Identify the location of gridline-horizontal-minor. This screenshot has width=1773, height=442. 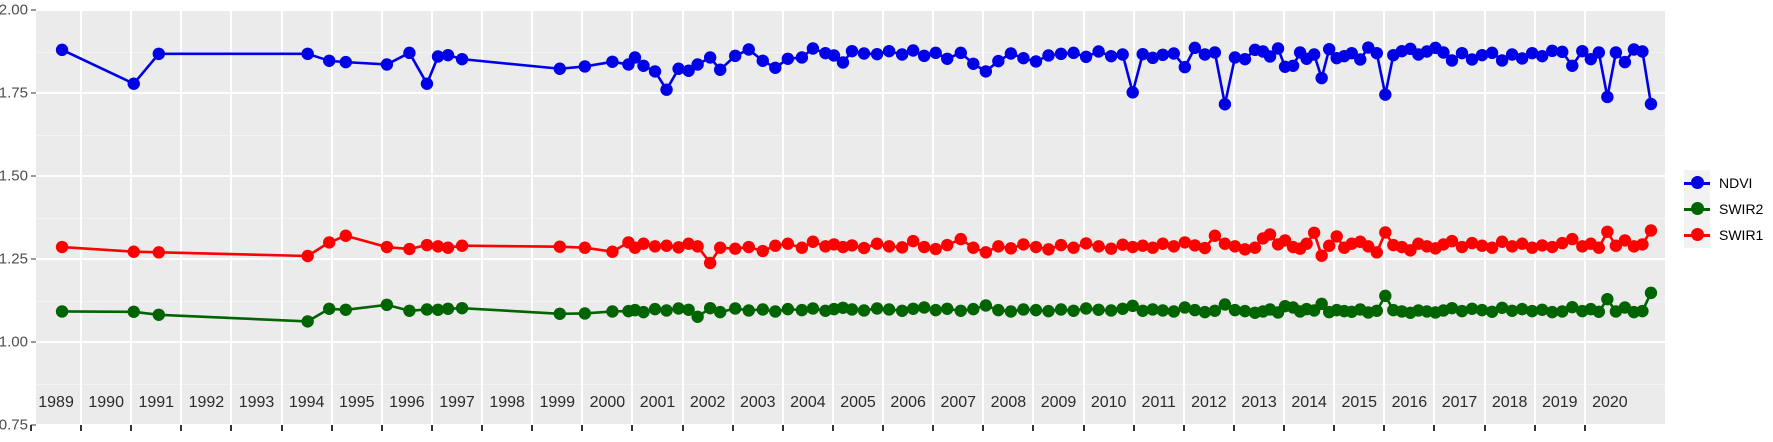
(850, 135).